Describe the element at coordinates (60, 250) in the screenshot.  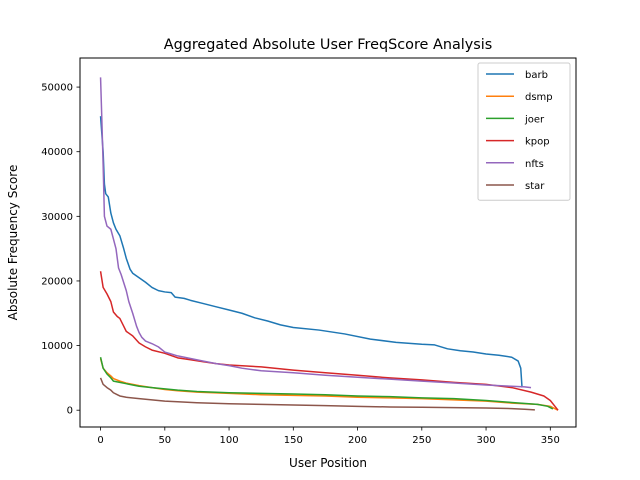
I see `y-axis-ticks: 0 10000 20000 30000 40000 50000` at that location.